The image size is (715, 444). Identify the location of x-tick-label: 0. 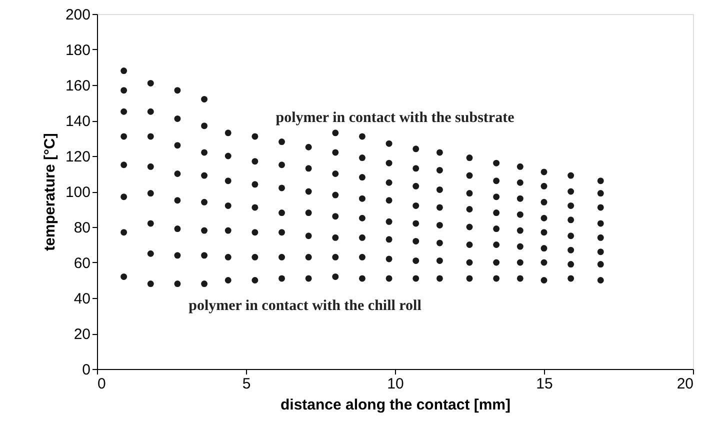
(102, 384).